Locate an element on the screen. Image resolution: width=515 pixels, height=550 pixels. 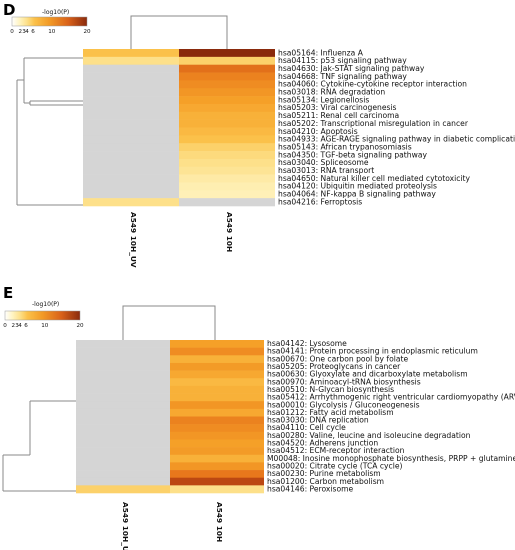
heatmap-cells-d is located at coordinates (179, 128).